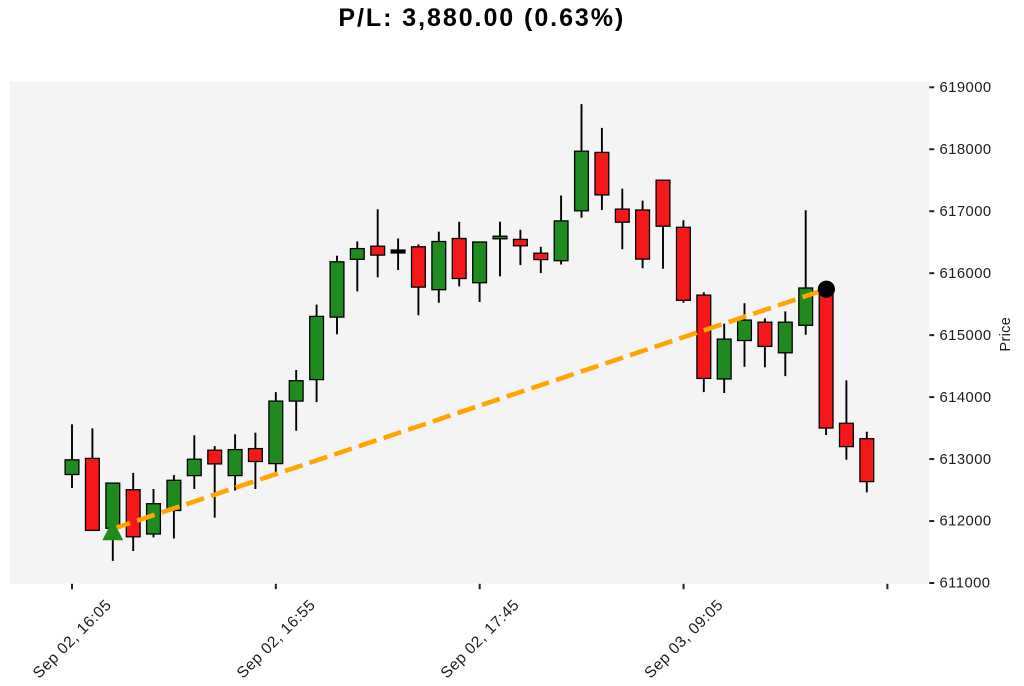  What do you see at coordinates (966, 398) in the screenshot?
I see `svg-text: 614000` at bounding box center [966, 398].